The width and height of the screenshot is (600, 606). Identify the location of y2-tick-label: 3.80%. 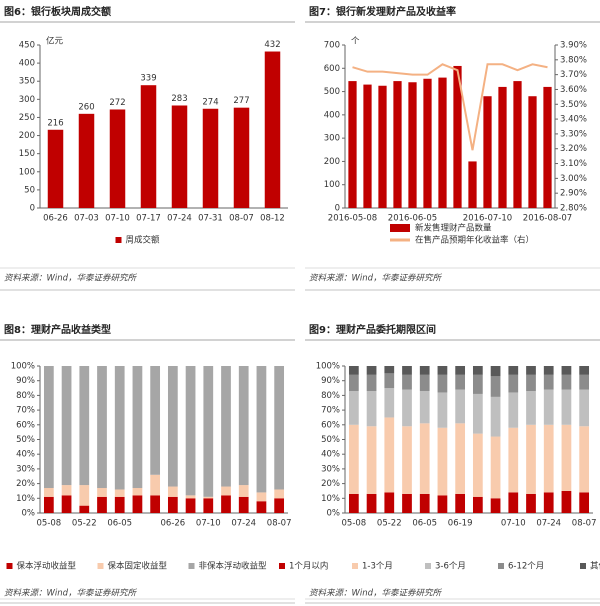
(573, 60).